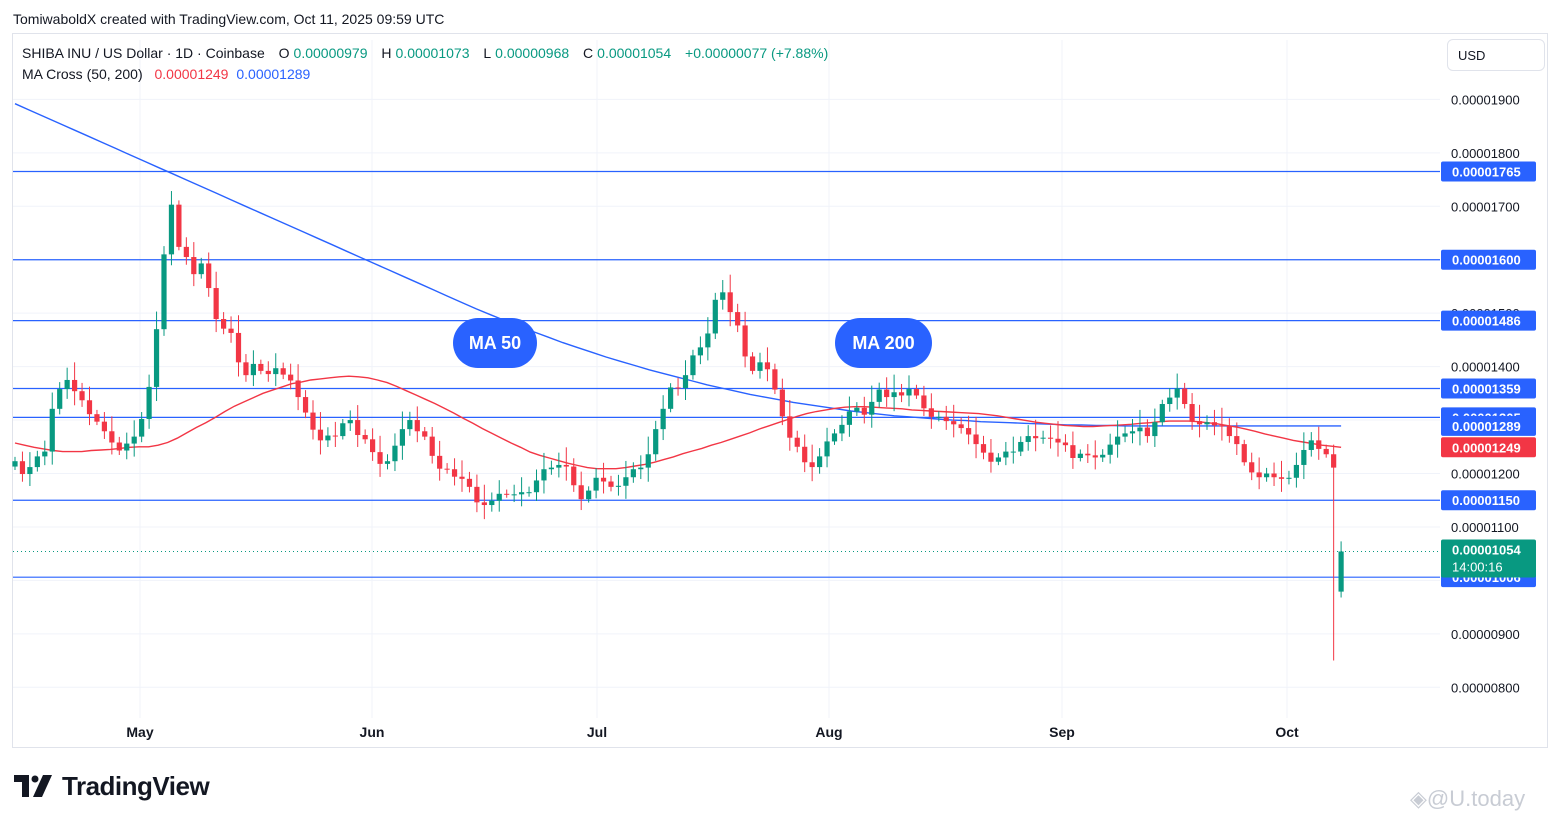 Image resolution: width=1561 pixels, height=824 pixels. What do you see at coordinates (495, 343) in the screenshot?
I see `ma50-annotation: MA 50` at bounding box center [495, 343].